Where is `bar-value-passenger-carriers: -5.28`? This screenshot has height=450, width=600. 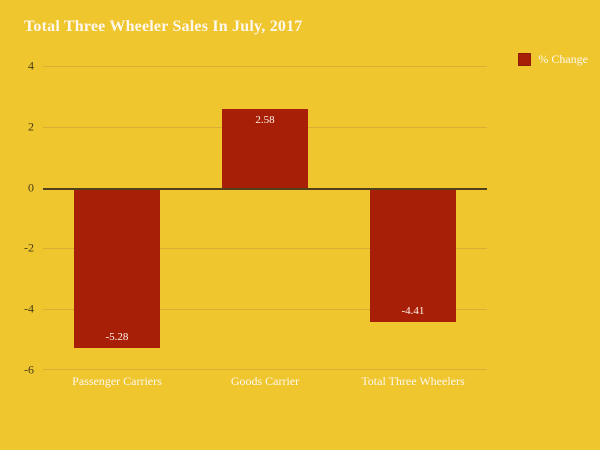 bar-value-passenger-carriers: -5.28 is located at coordinates (117, 337).